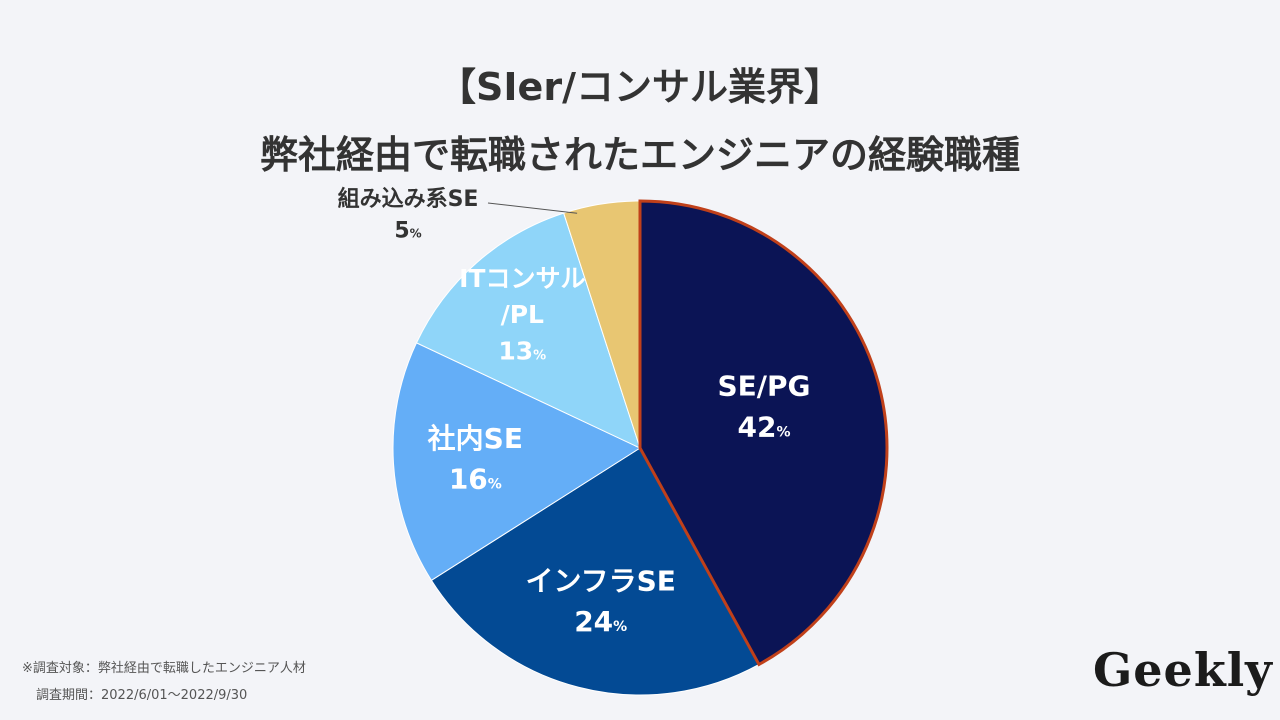 The height and width of the screenshot is (720, 1280). I want to click on chart-title-line2: 弊社経由で転職されたエンジニアの経験職種, so click(639, 155).